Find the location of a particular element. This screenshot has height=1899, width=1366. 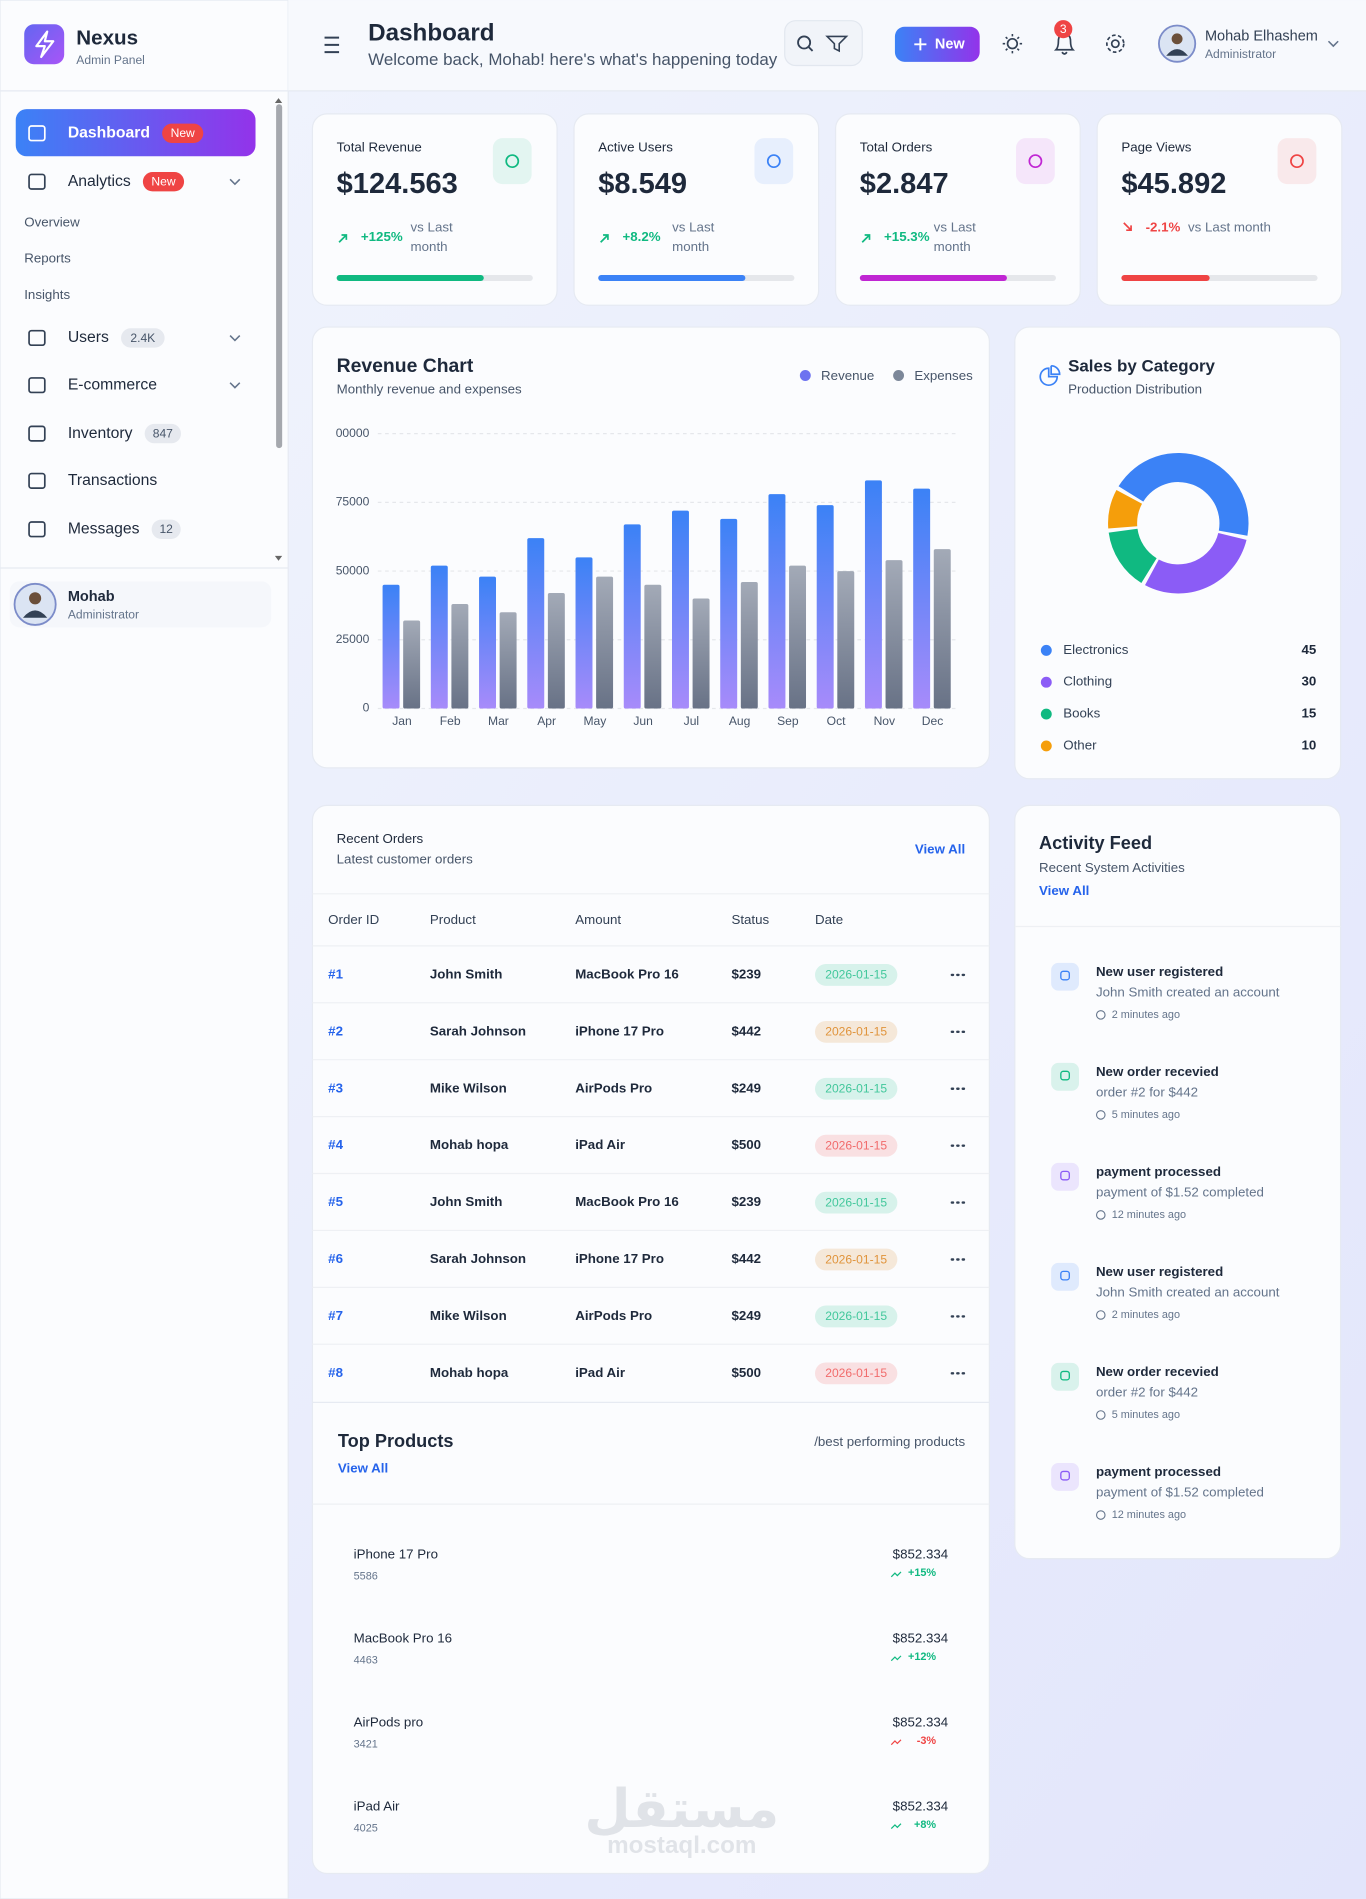

stat-value: $124.563 is located at coordinates (397, 184).